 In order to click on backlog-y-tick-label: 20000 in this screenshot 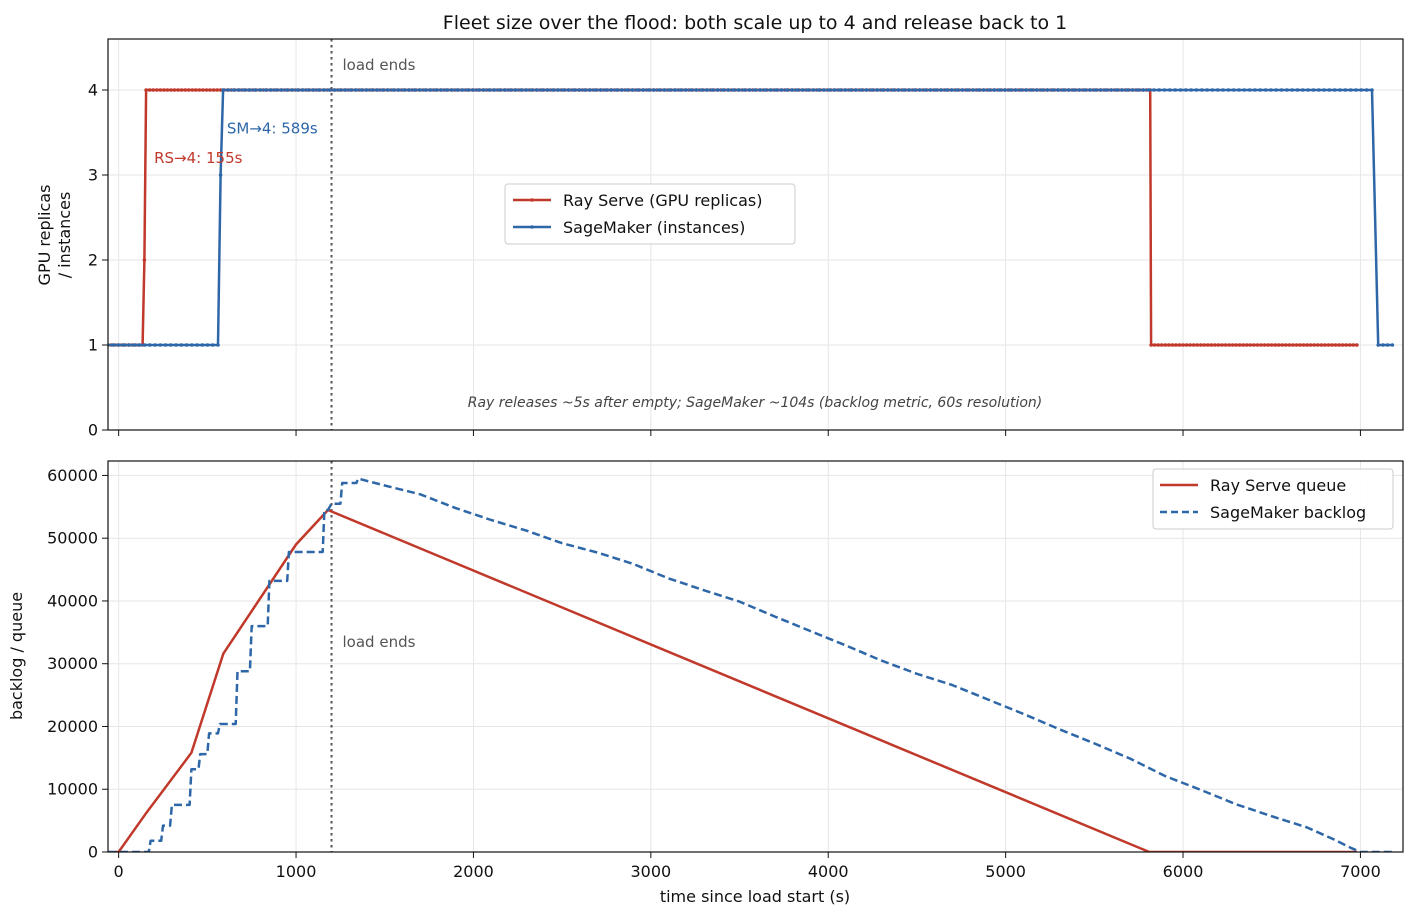, I will do `click(72, 726)`.